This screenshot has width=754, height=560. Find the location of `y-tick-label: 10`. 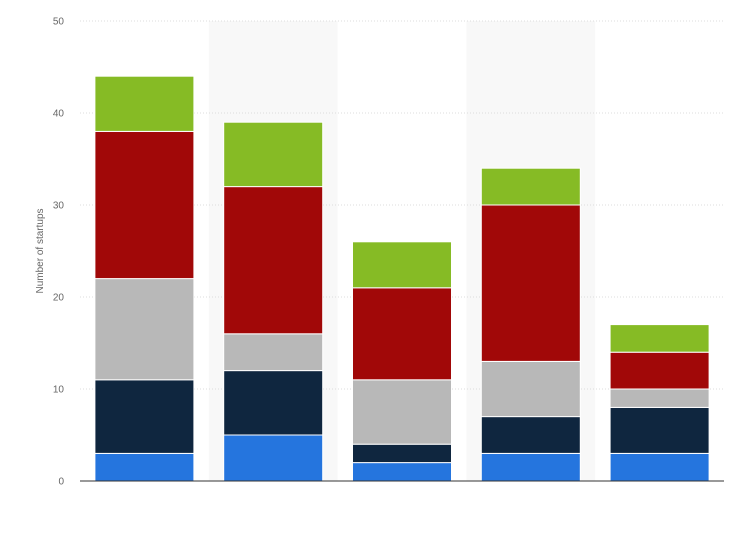

y-tick-label: 10 is located at coordinates (59, 390).